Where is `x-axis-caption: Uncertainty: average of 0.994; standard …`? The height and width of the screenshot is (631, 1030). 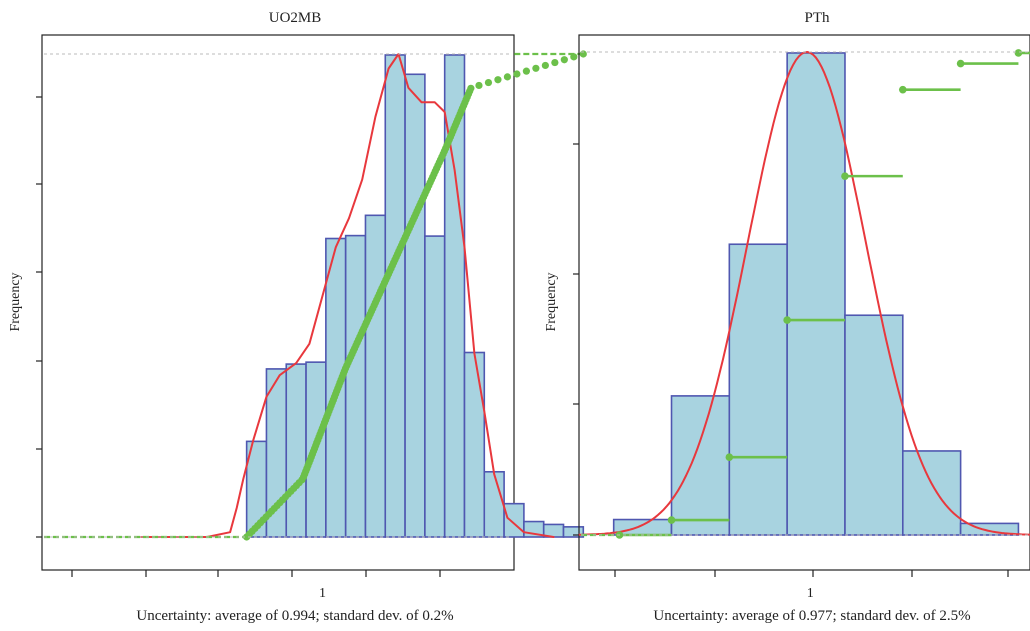 x-axis-caption: Uncertainty: average of 0.994; standard … is located at coordinates (294, 616).